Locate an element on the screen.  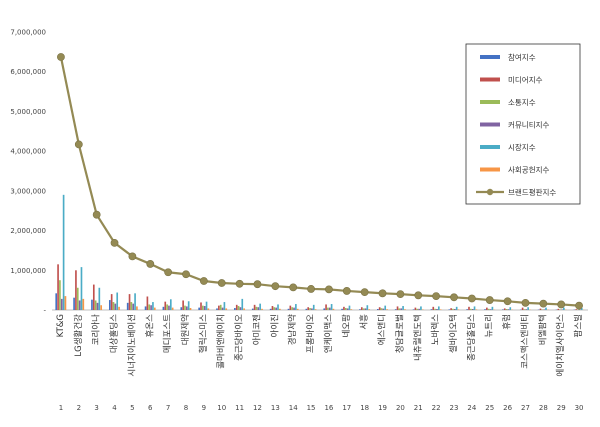
x-category-label: 대원제약 is located at coordinates (185, 329).